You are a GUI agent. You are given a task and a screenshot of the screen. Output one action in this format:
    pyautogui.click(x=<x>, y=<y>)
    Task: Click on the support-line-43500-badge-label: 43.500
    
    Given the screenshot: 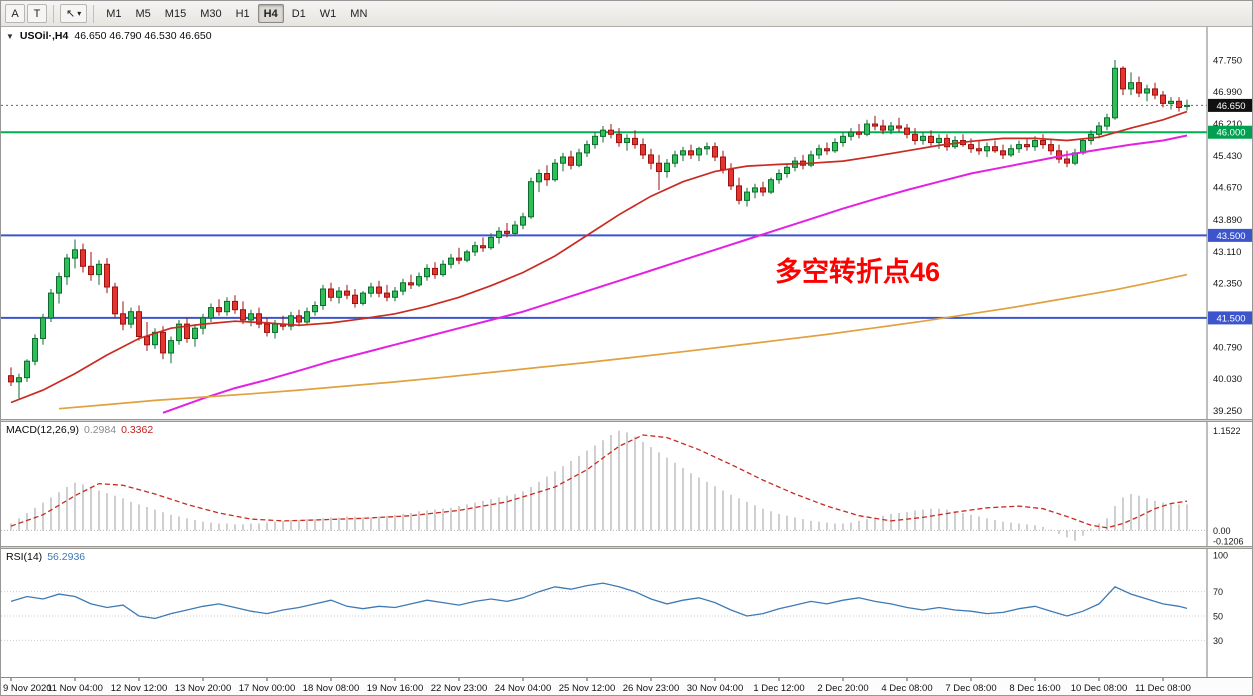 What is the action you would take?
    pyautogui.click(x=1230, y=236)
    